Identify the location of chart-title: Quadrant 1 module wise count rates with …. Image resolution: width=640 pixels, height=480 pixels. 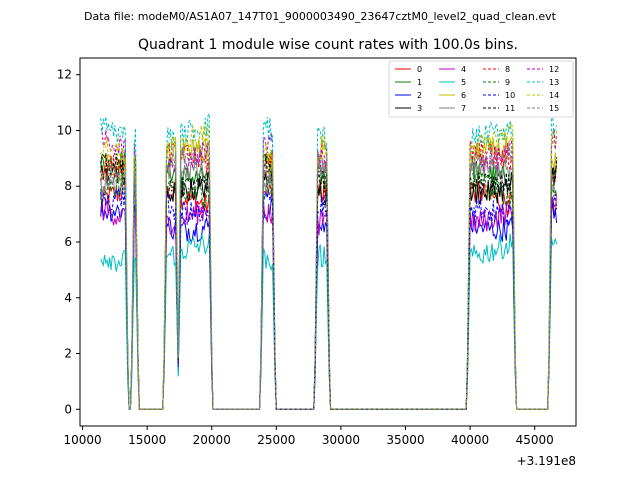
(328, 45).